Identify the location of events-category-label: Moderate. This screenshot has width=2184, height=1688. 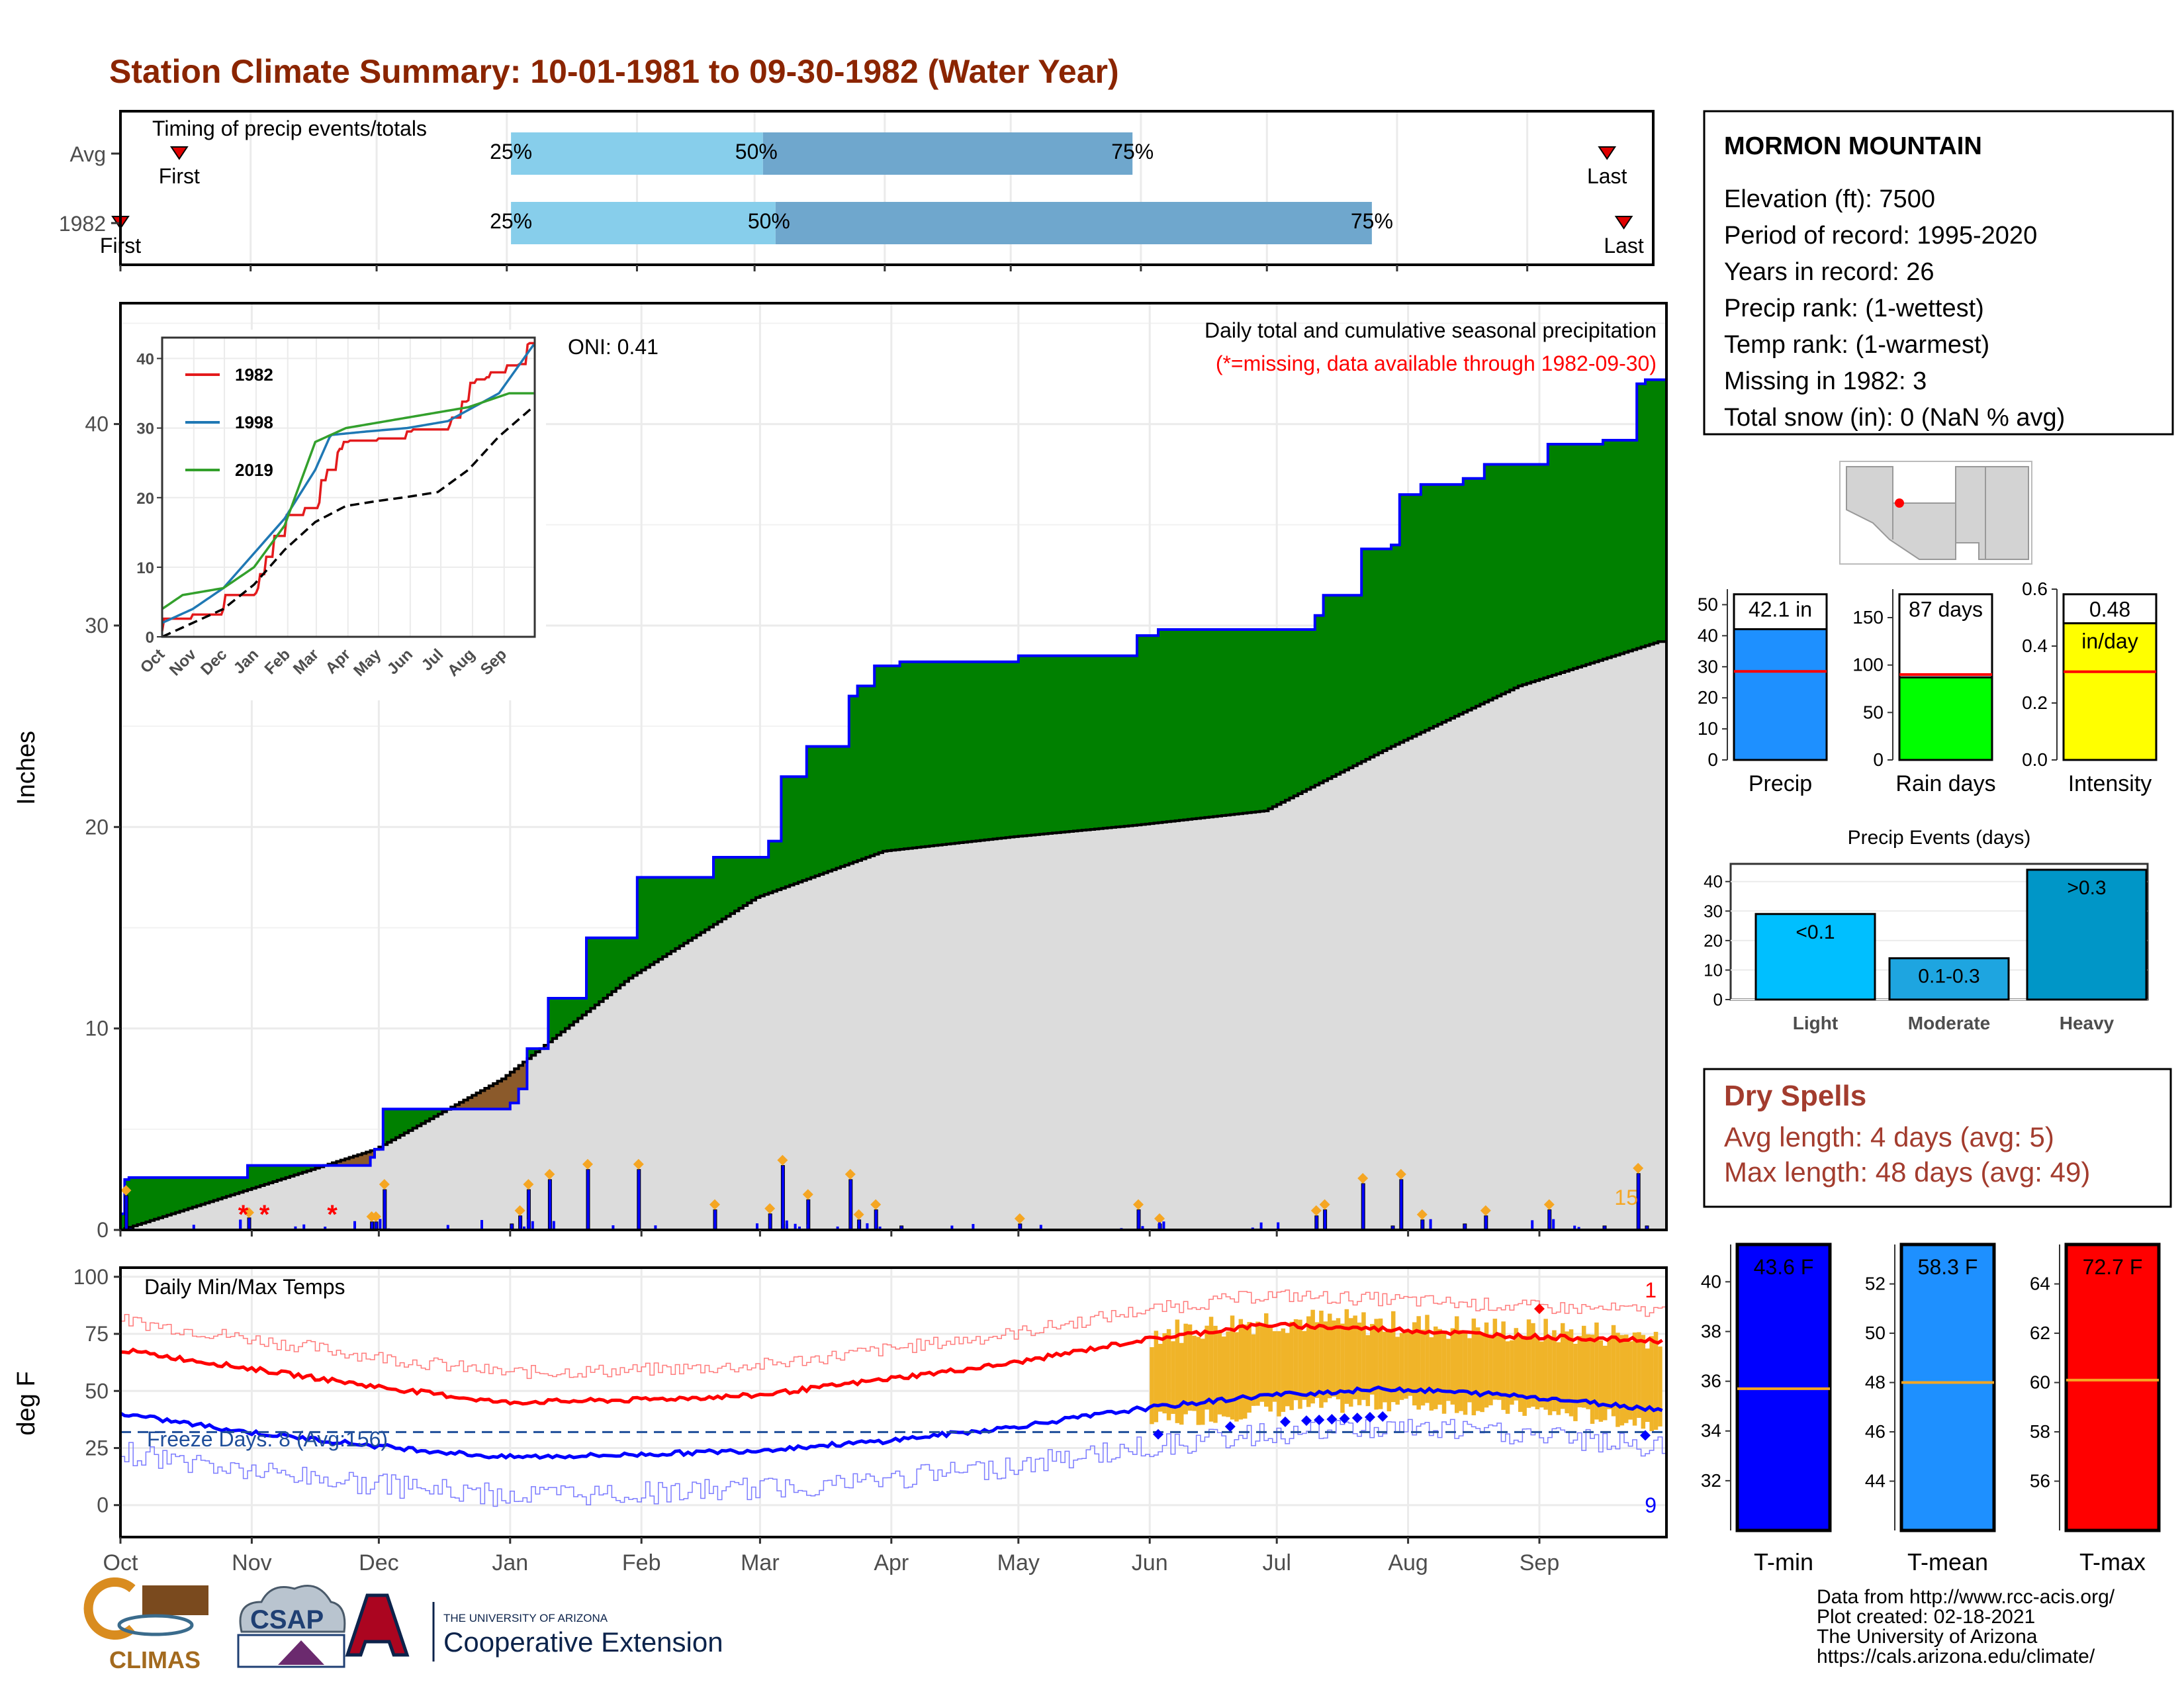
(1949, 1023).